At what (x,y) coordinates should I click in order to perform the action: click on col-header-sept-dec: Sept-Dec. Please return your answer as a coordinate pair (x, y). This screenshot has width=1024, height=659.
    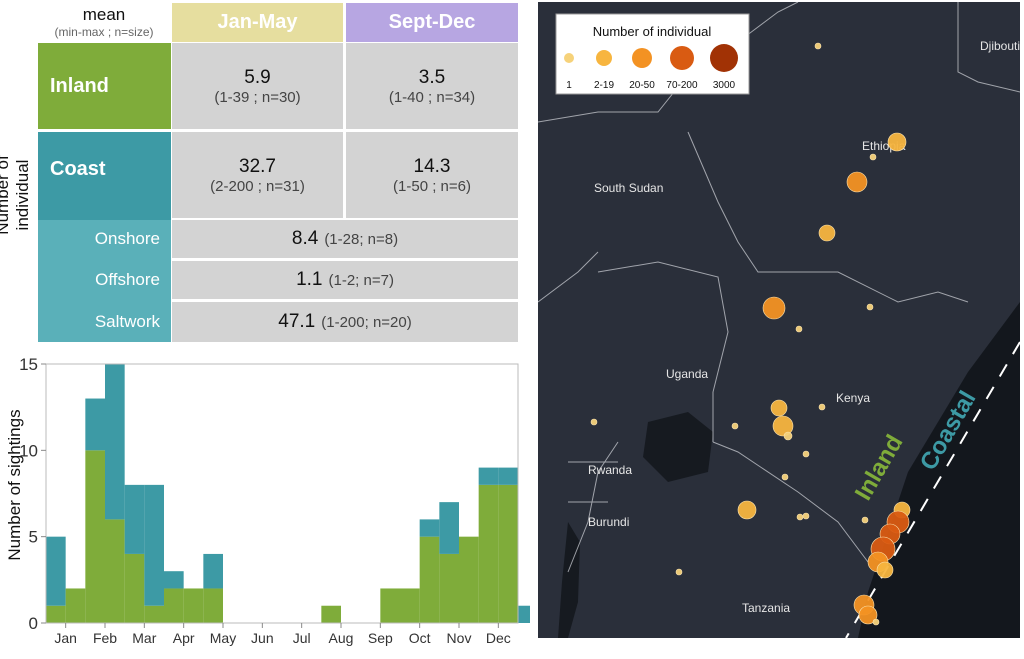
    Looking at the image, I should click on (432, 22).